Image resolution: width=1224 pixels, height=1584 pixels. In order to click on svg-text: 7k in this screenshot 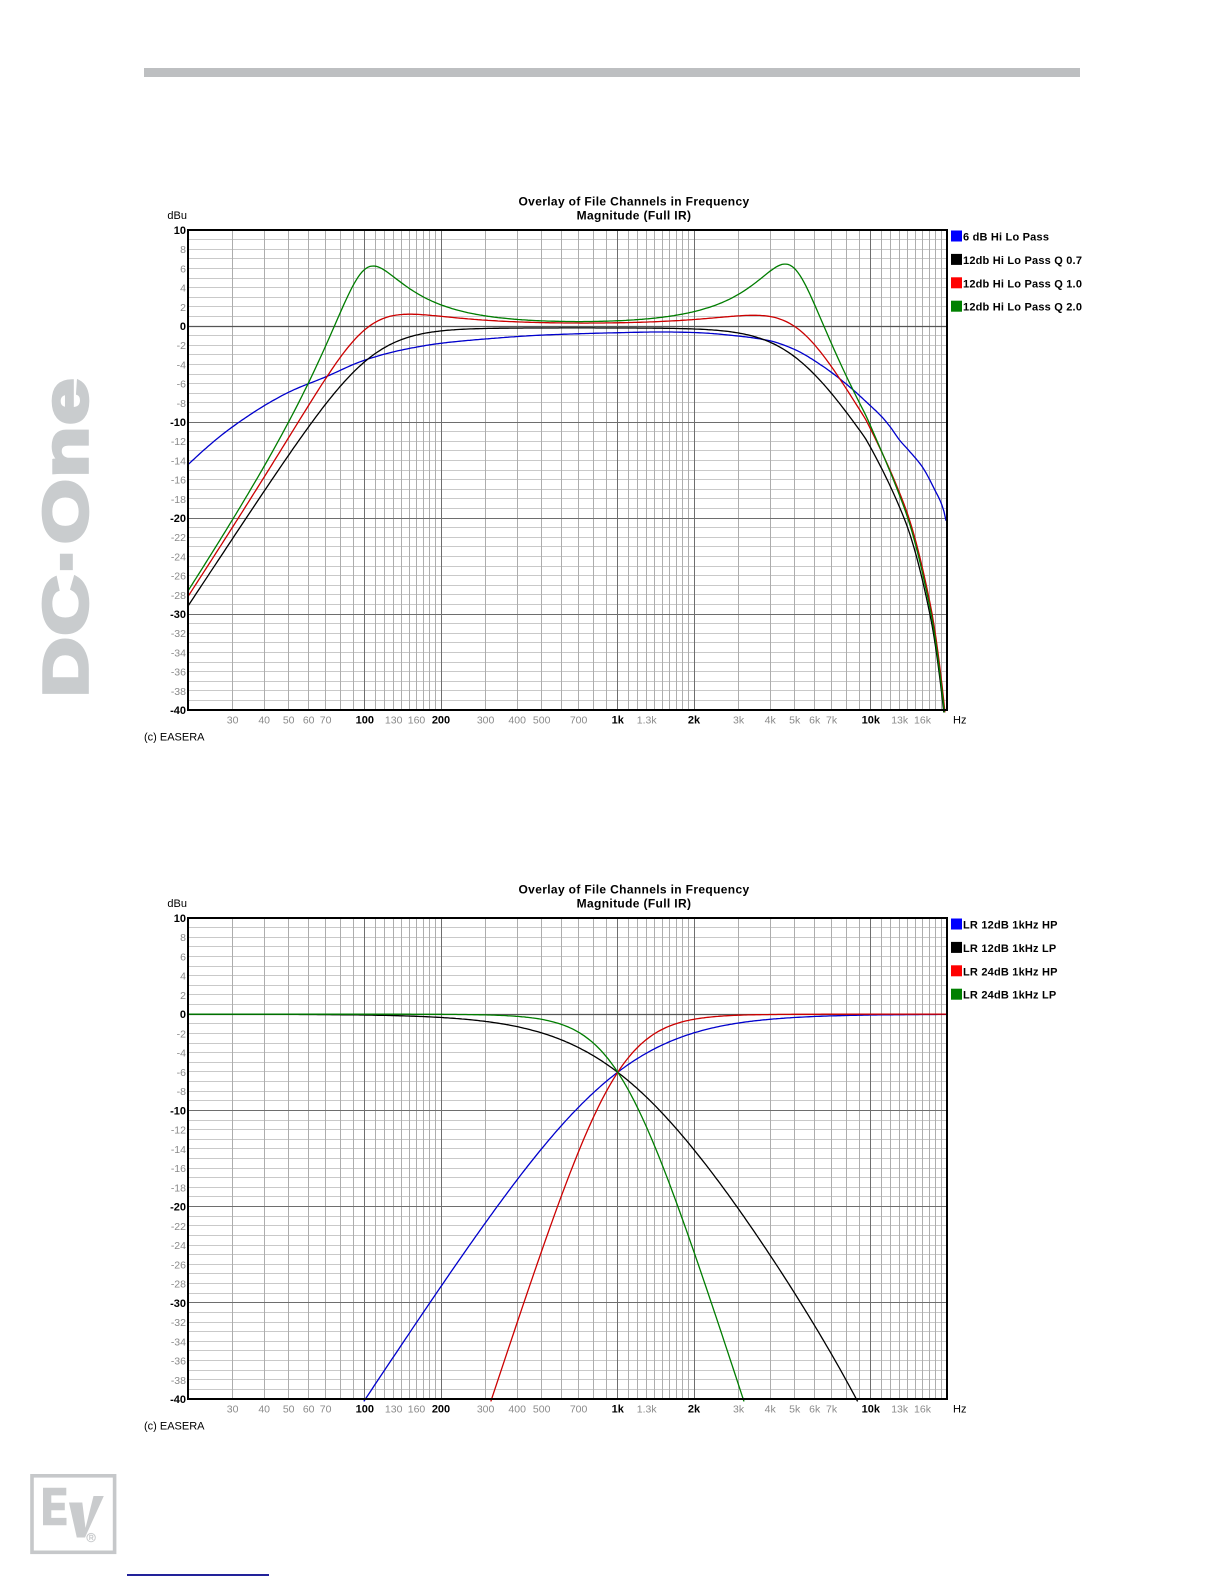, I will do `click(832, 1410)`.